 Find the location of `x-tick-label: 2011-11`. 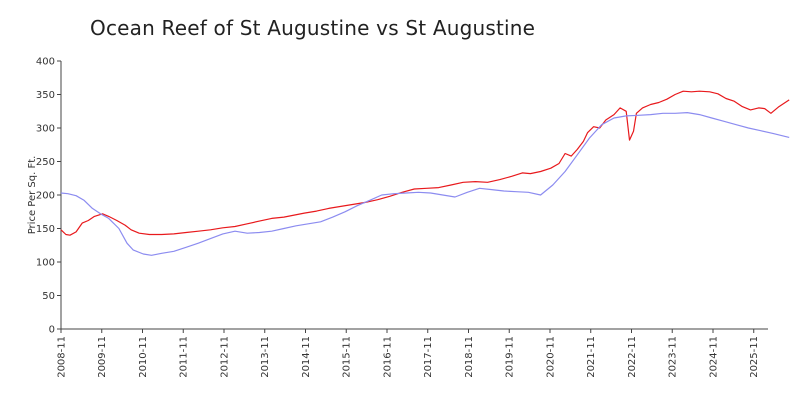

x-tick-label: 2011-11 is located at coordinates (184, 357).